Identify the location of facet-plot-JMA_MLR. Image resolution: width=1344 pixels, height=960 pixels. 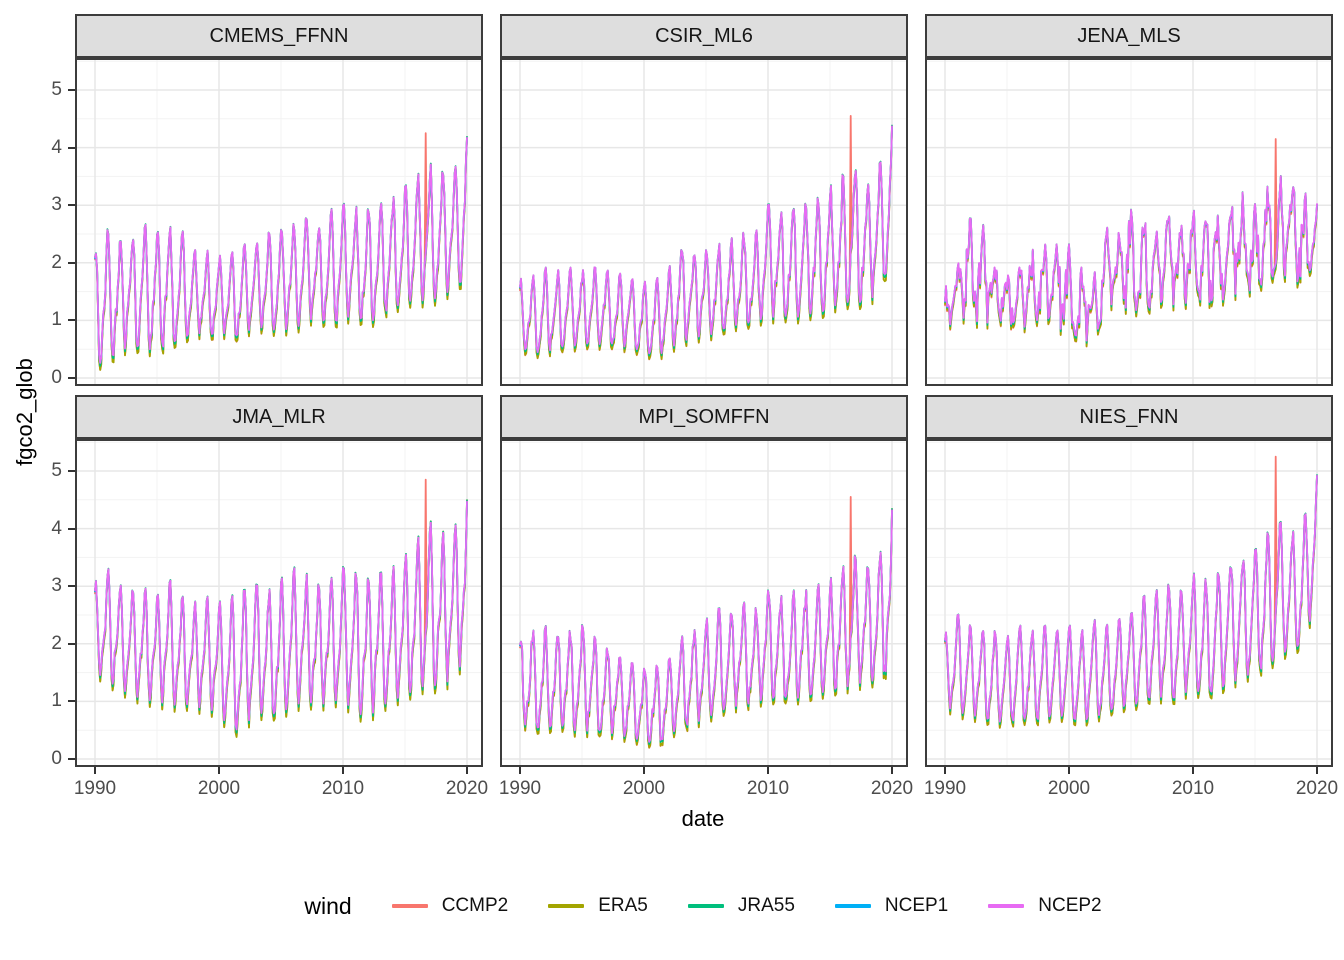
(279, 603).